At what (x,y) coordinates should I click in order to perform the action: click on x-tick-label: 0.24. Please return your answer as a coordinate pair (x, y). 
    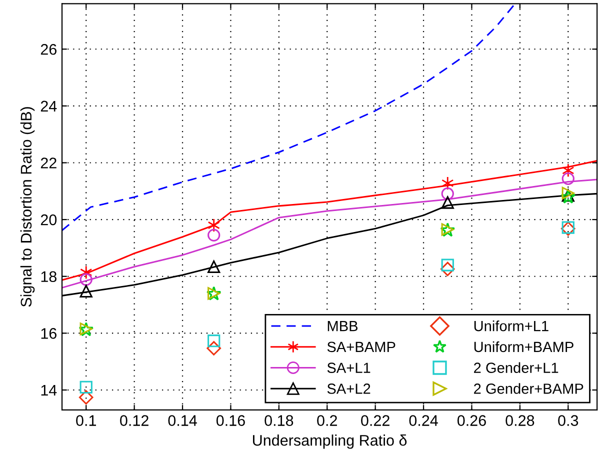
    Looking at the image, I should click on (423, 420).